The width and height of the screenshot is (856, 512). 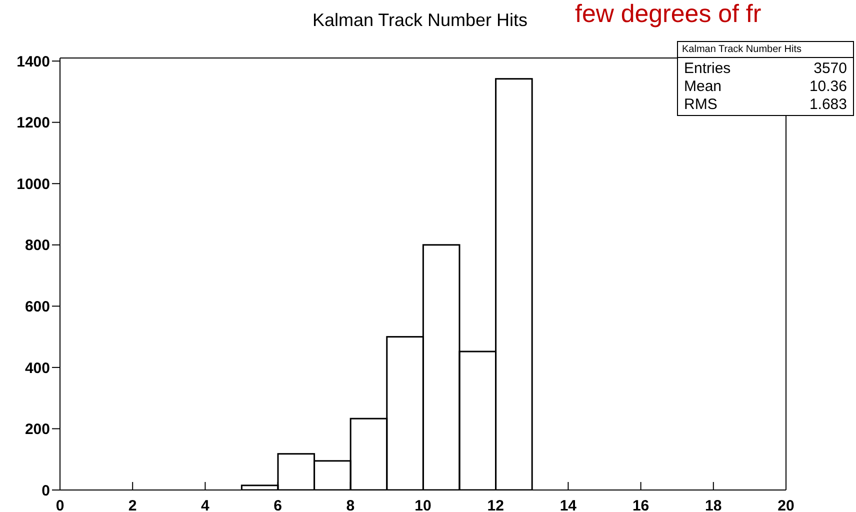 I want to click on chart-title: Kalman Track Number Hits, so click(x=420, y=20).